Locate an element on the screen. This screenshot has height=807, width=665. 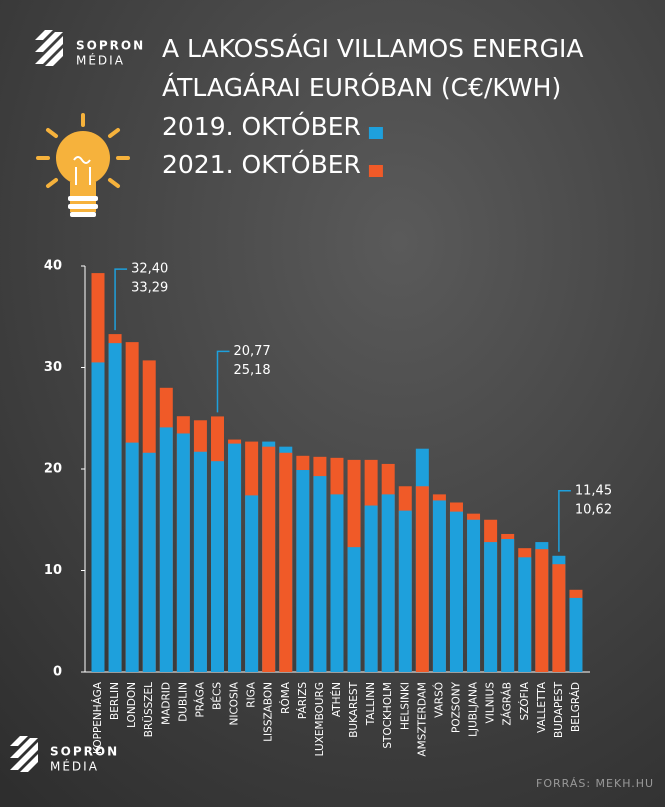
y-tick-label: 0 is located at coordinates (57, 672).